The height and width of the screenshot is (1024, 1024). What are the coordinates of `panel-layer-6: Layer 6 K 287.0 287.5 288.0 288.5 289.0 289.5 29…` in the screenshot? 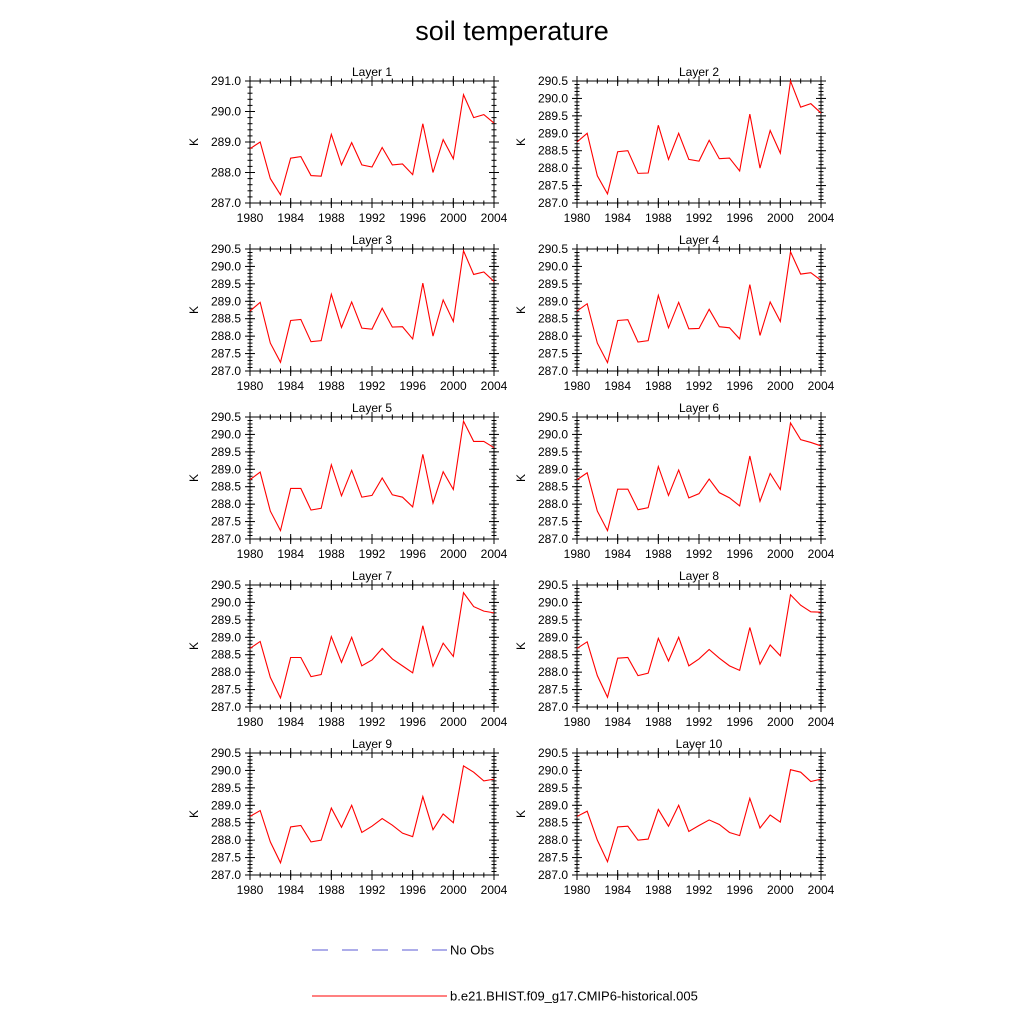 It's located at (674, 481).